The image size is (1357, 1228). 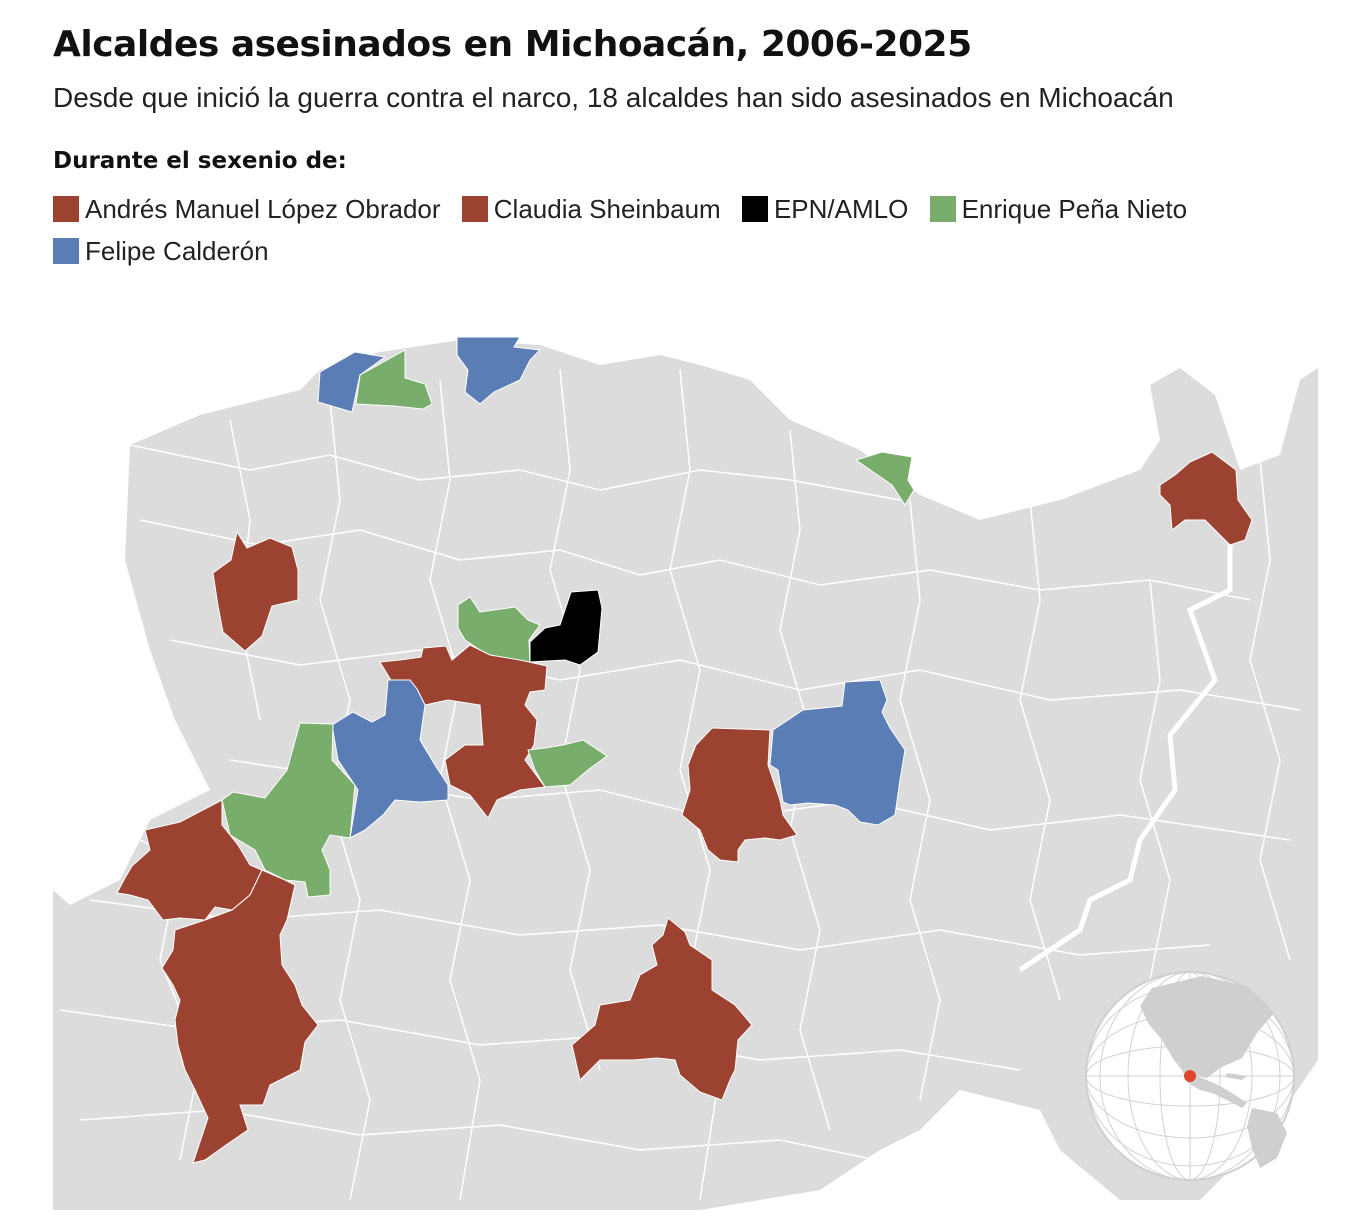 What do you see at coordinates (499, 631) in the screenshot?
I see `municipality-pena-nieto-center` at bounding box center [499, 631].